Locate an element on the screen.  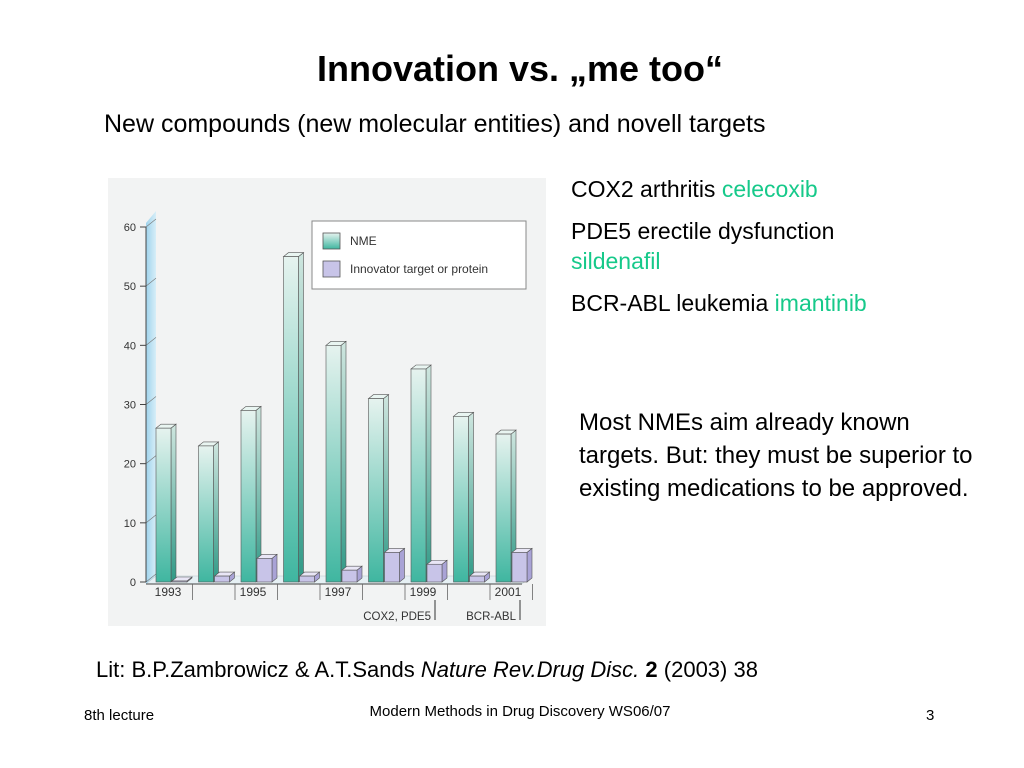
y-tick-label: 20 is located at coordinates (130, 465).